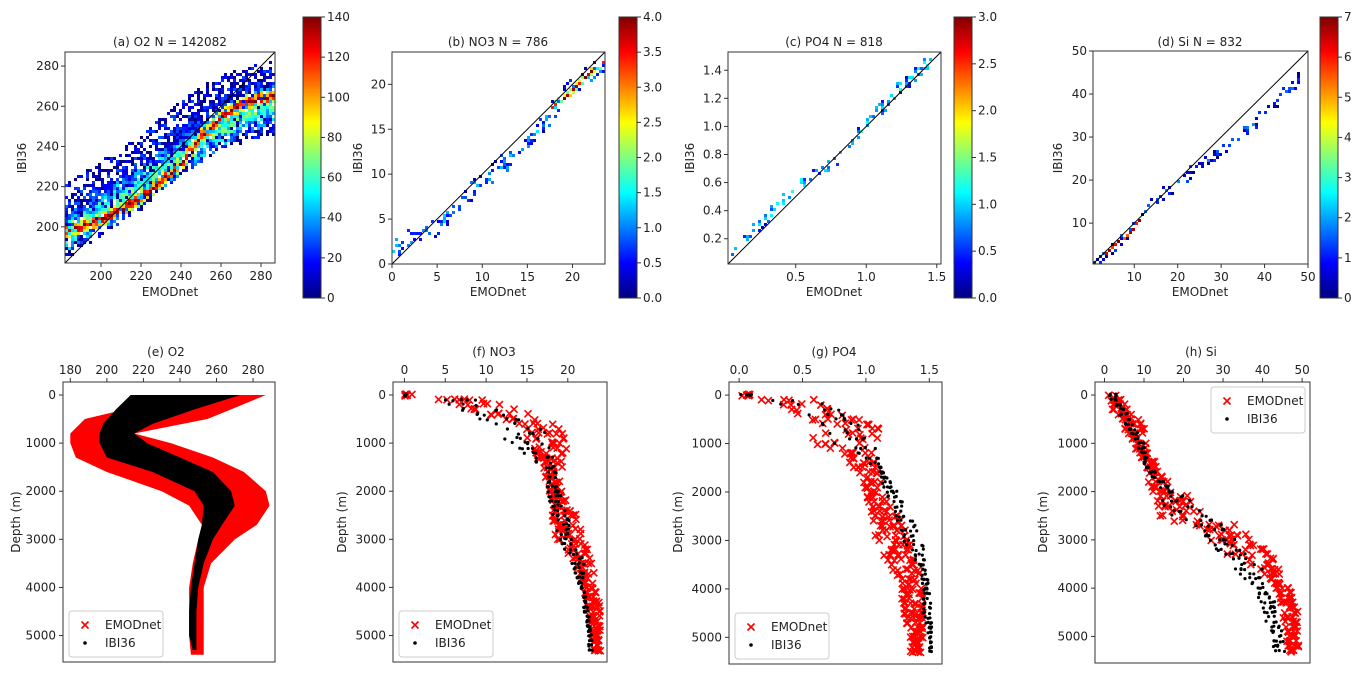 This screenshot has height=680, width=1362. What do you see at coordinates (500, 522) in the screenshot?
I see `axes-frame` at bounding box center [500, 522].